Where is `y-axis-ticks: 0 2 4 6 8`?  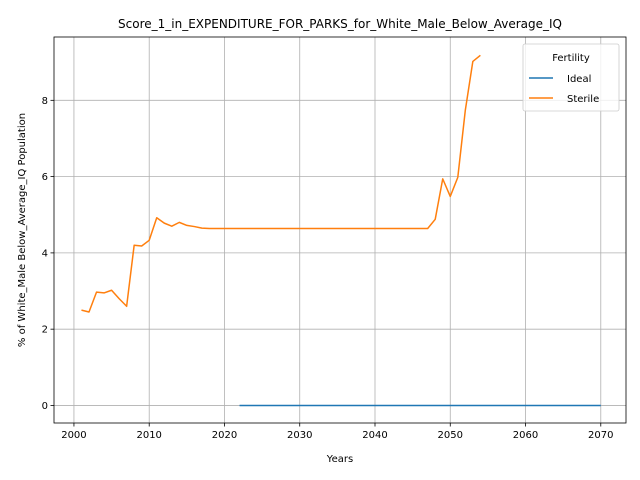 y-axis-ticks: 0 2 4 6 8 is located at coordinates (48, 254).